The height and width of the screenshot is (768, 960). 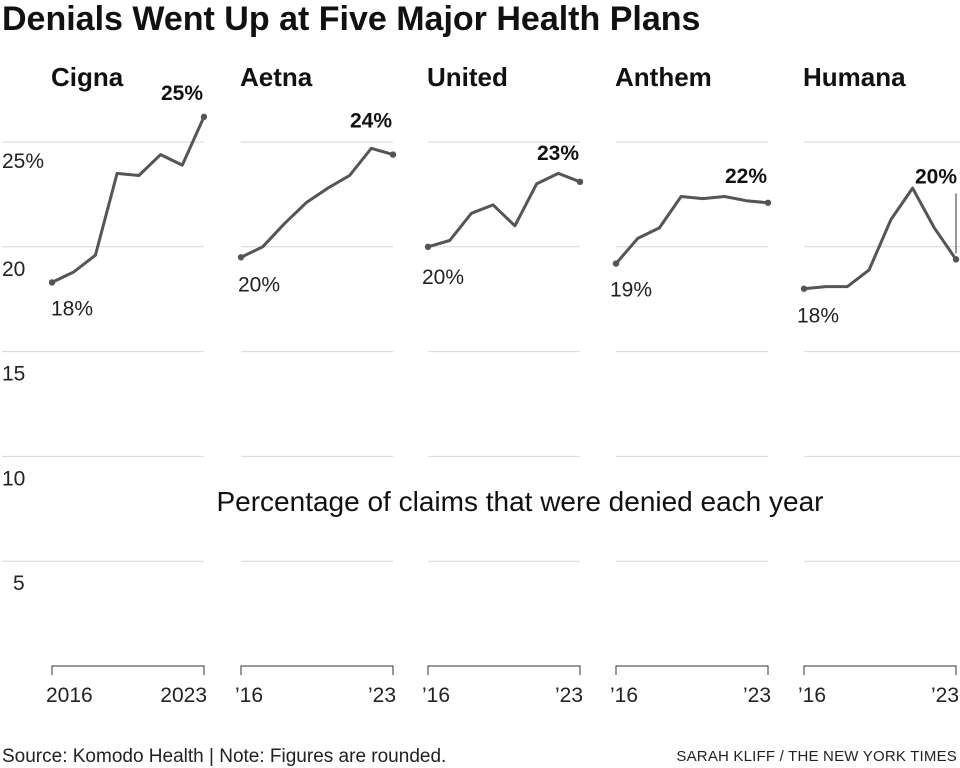 What do you see at coordinates (936, 176) in the screenshot?
I see `end-value-label: 20%` at bounding box center [936, 176].